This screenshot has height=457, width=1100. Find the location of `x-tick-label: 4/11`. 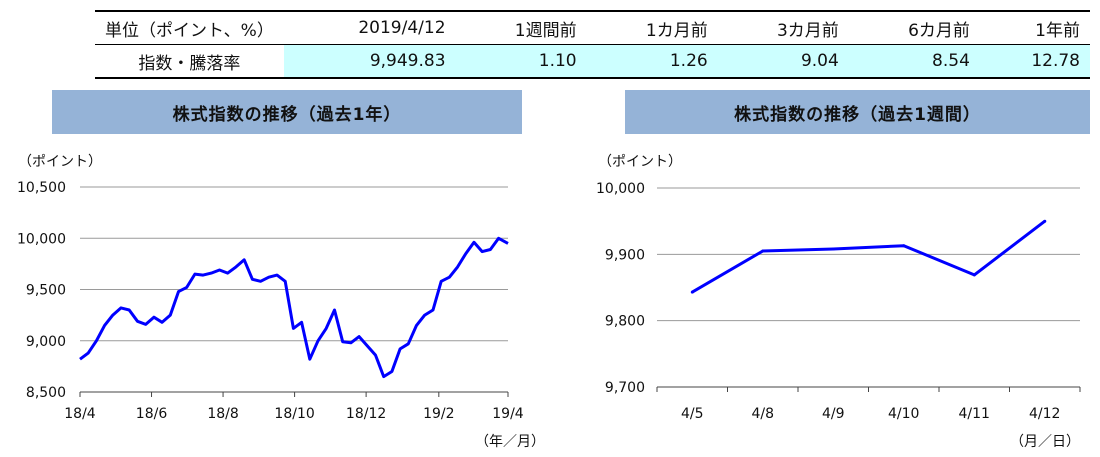

x-tick-label: 4/11 is located at coordinates (974, 414).